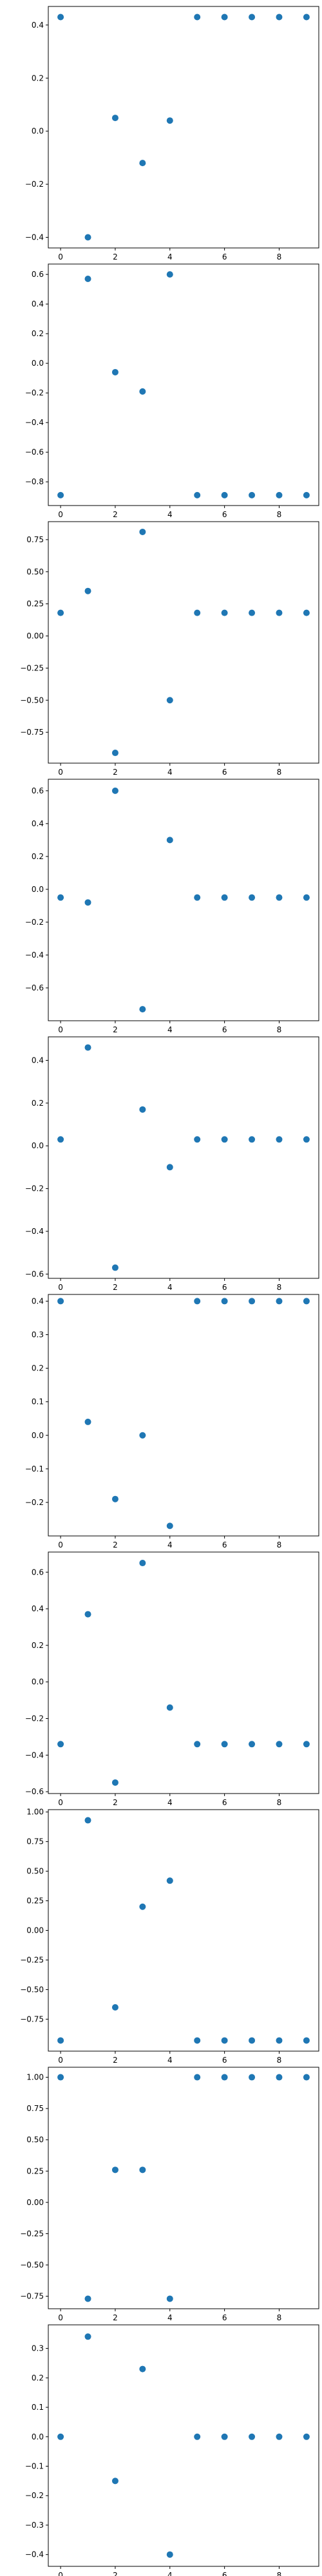 This screenshot has width=322, height=2576. What do you see at coordinates (224, 2573) in the screenshot?
I see `x-tick-label: 6` at bounding box center [224, 2573].